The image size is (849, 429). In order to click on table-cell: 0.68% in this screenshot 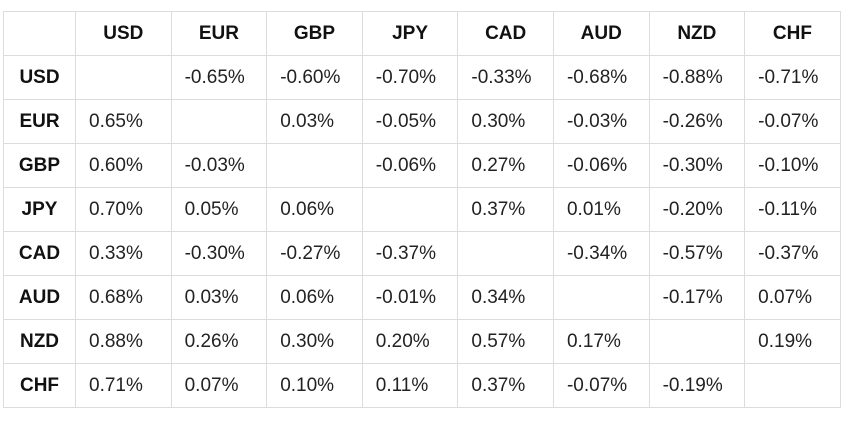, I will do `click(123, 297)`.